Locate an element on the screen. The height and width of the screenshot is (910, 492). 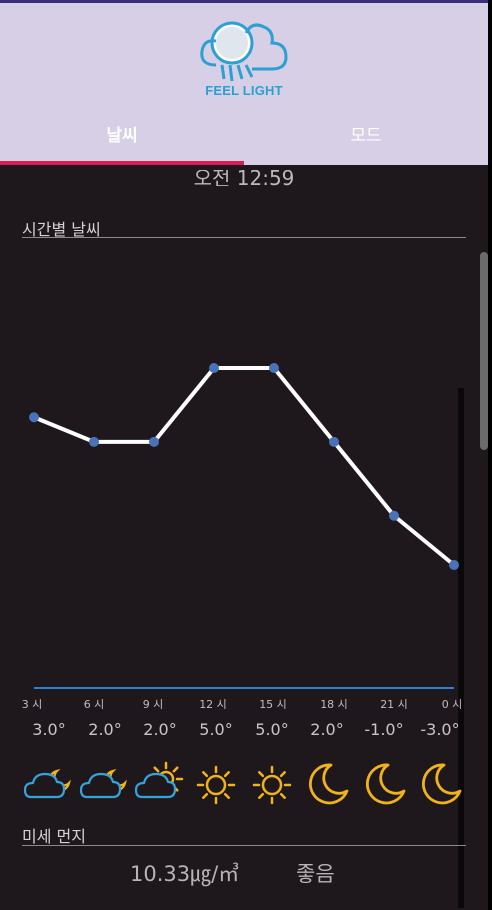
hour-tick-label: 9 시 is located at coordinates (153, 704).